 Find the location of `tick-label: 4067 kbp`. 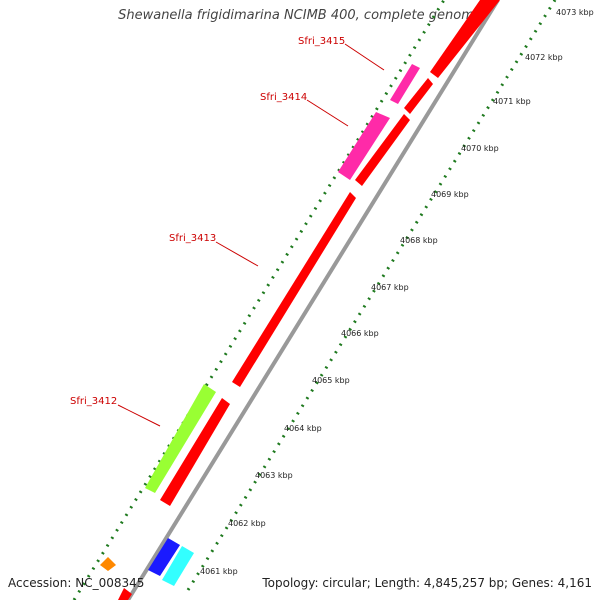

tick-label: 4067 kbp is located at coordinates (390, 287).